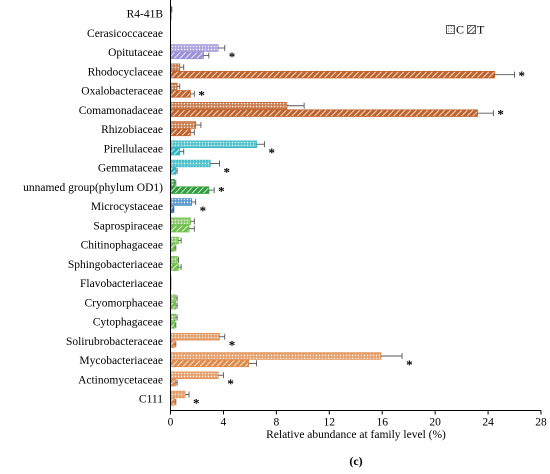 Image resolution: width=550 pixels, height=474 pixels. What do you see at coordinates (224, 423) in the screenshot?
I see `x-tick-label-4: 4` at bounding box center [224, 423].